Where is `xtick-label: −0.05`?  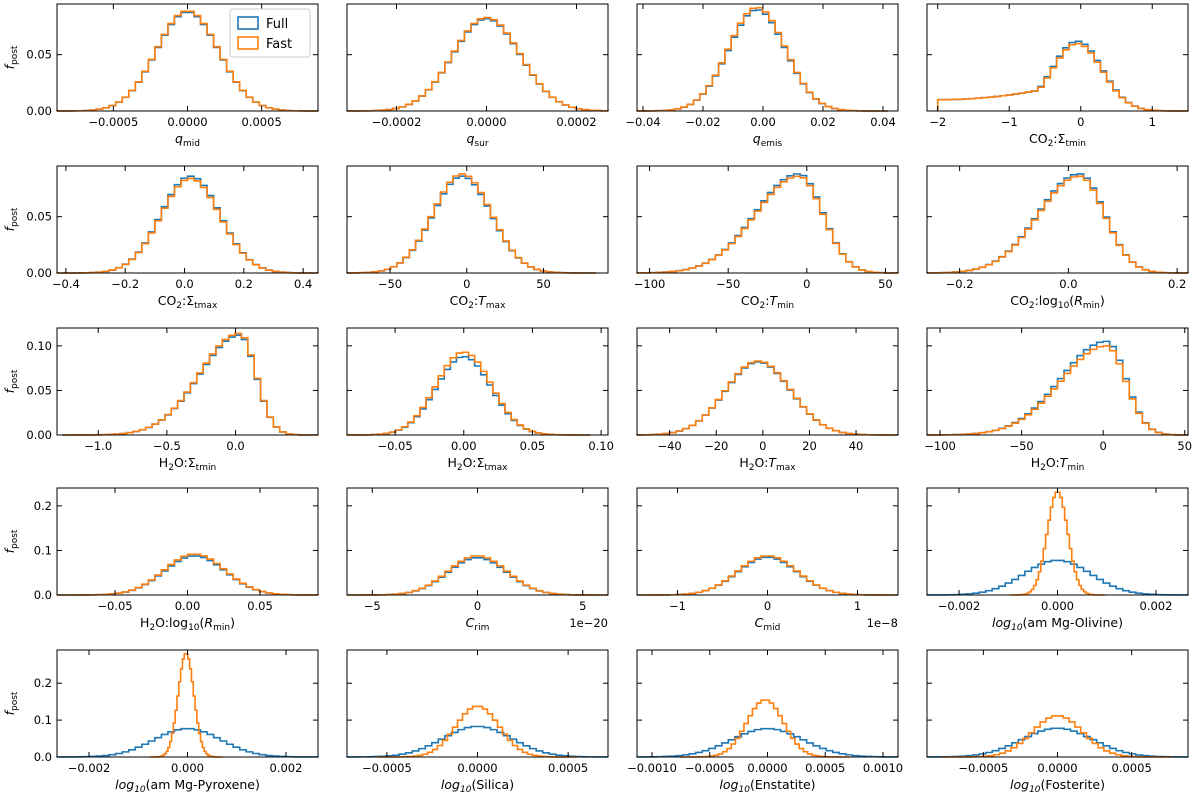
xtick-label: −0.05 is located at coordinates (394, 446).